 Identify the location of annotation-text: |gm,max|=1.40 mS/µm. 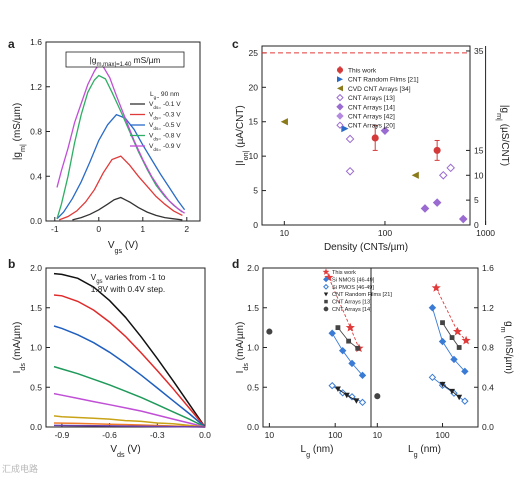
(125, 61).